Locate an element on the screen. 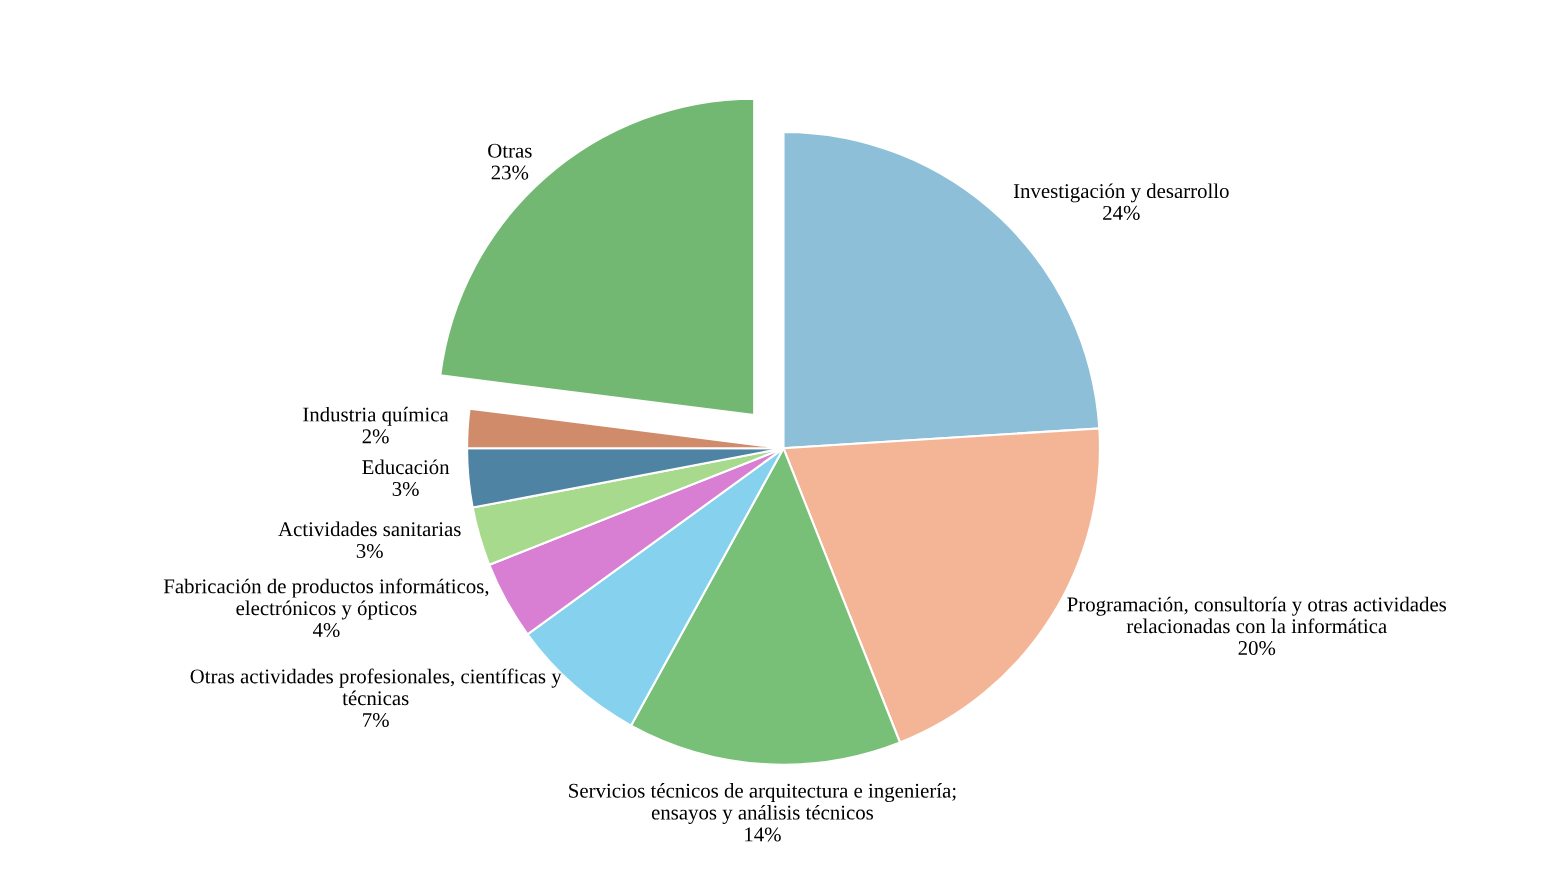 The image size is (1567, 879). data-label: 23% is located at coordinates (510, 172).